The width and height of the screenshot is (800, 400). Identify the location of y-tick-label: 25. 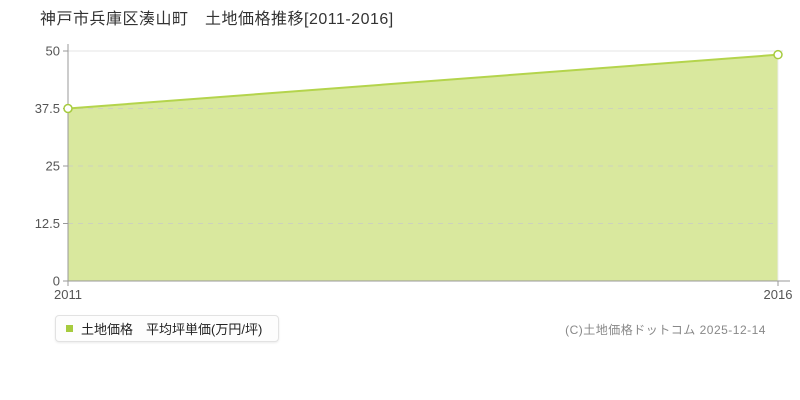
(53, 166).